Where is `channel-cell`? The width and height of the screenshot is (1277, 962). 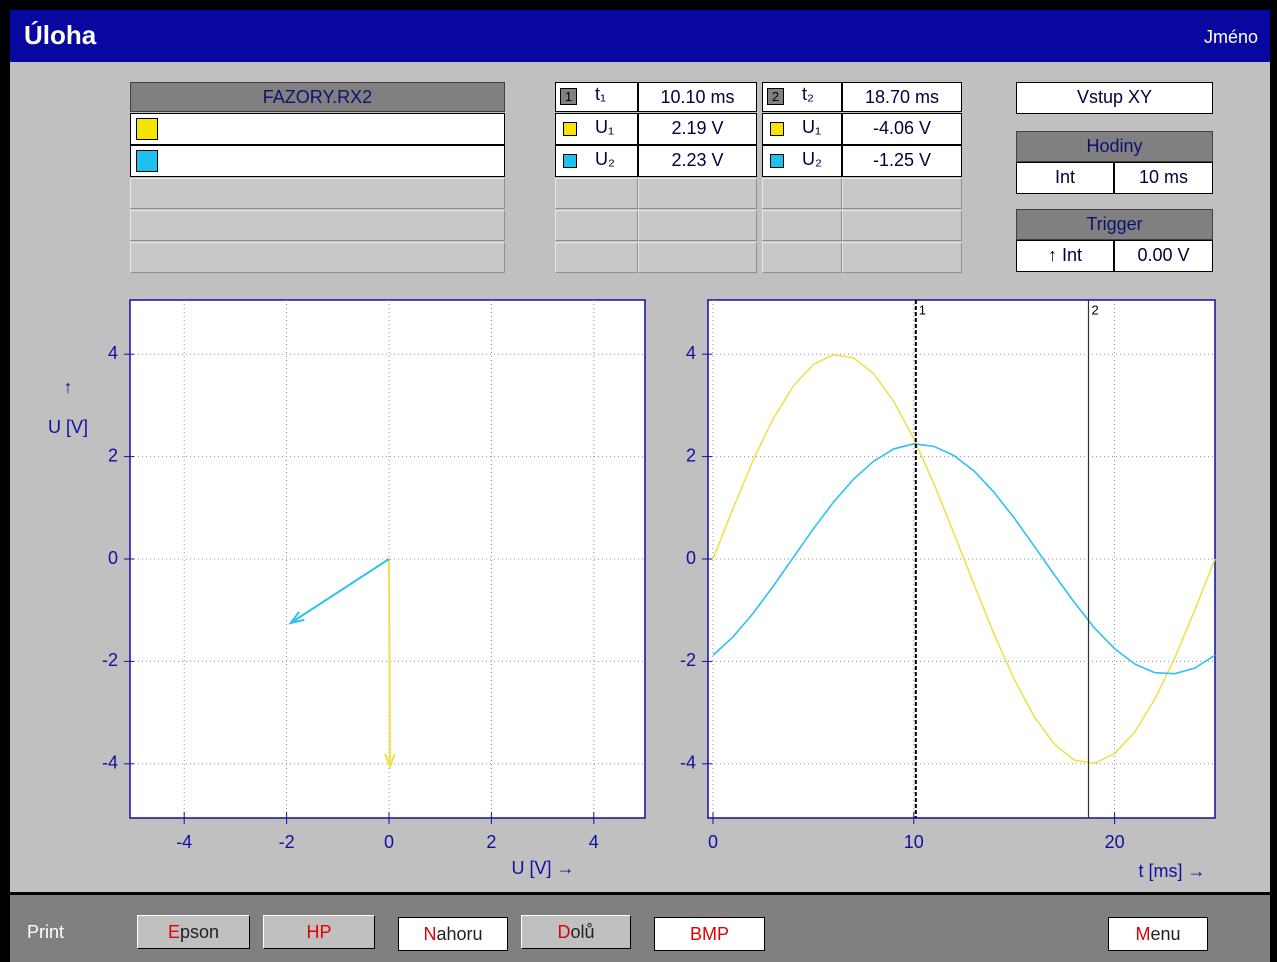 channel-cell is located at coordinates (802, 129).